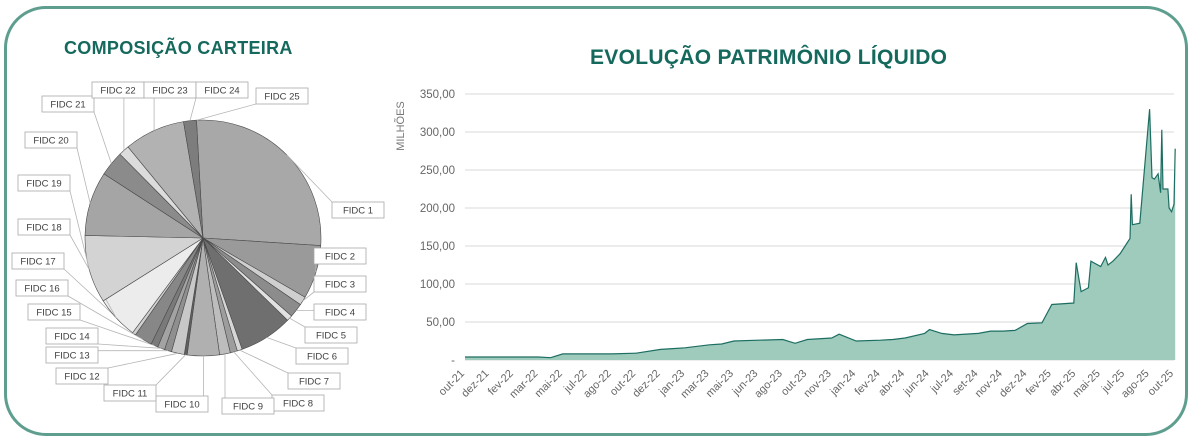  What do you see at coordinates (842, 383) in the screenshot?
I see `x-tick-label: jan-24` at bounding box center [842, 383].